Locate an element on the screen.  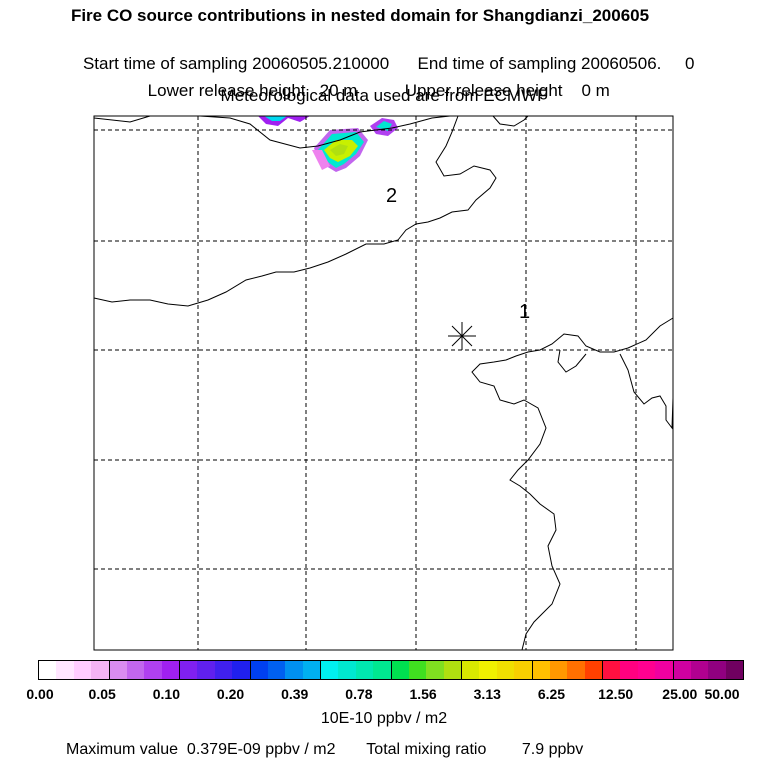
colorbar-tick-label: 0.00 is located at coordinates (40, 694).